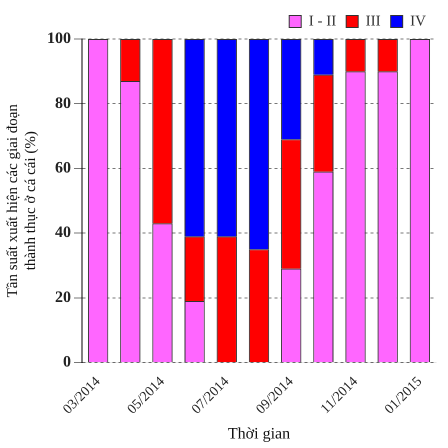 The height and width of the screenshot is (448, 448). I want to click on y-tick-label: 0, so click(67, 362).